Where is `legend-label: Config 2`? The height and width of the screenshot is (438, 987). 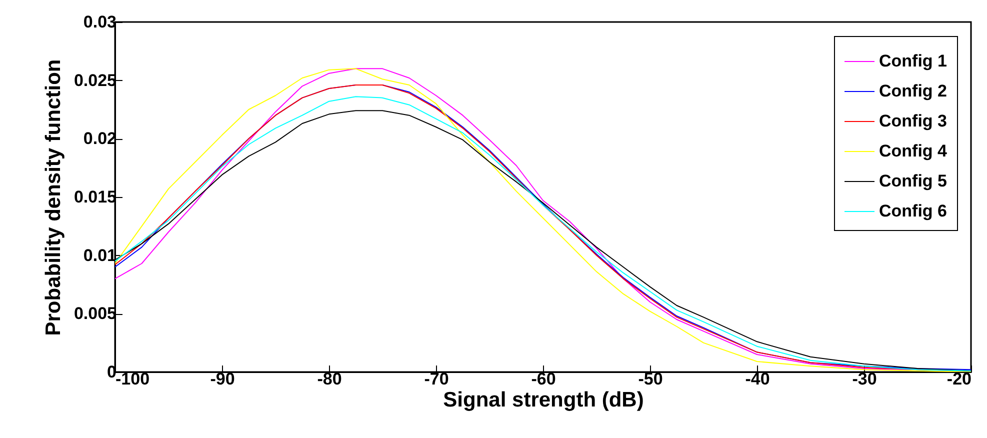
legend-label: Config 2 is located at coordinates (913, 91).